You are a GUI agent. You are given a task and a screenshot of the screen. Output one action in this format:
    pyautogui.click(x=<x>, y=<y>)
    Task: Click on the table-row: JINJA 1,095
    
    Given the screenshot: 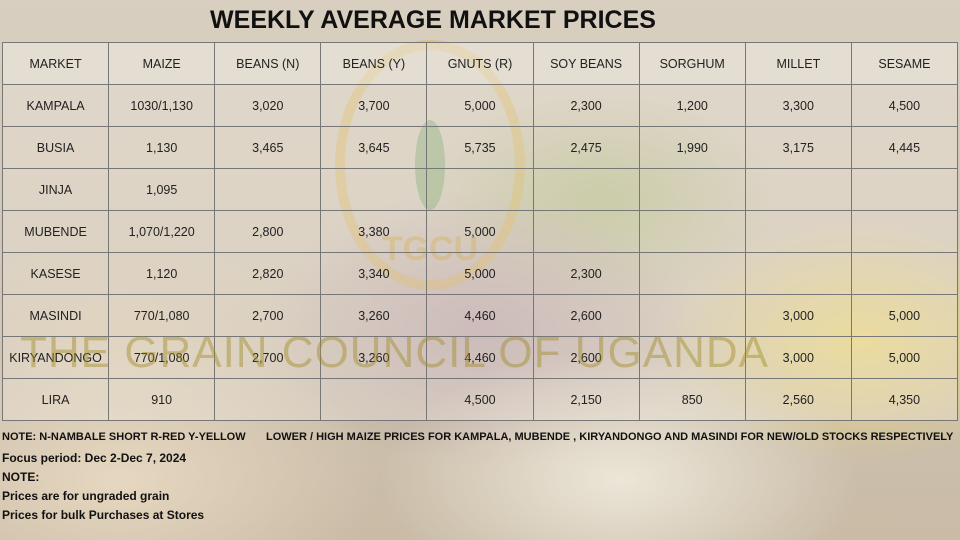 What is the action you would take?
    pyautogui.click(x=480, y=189)
    